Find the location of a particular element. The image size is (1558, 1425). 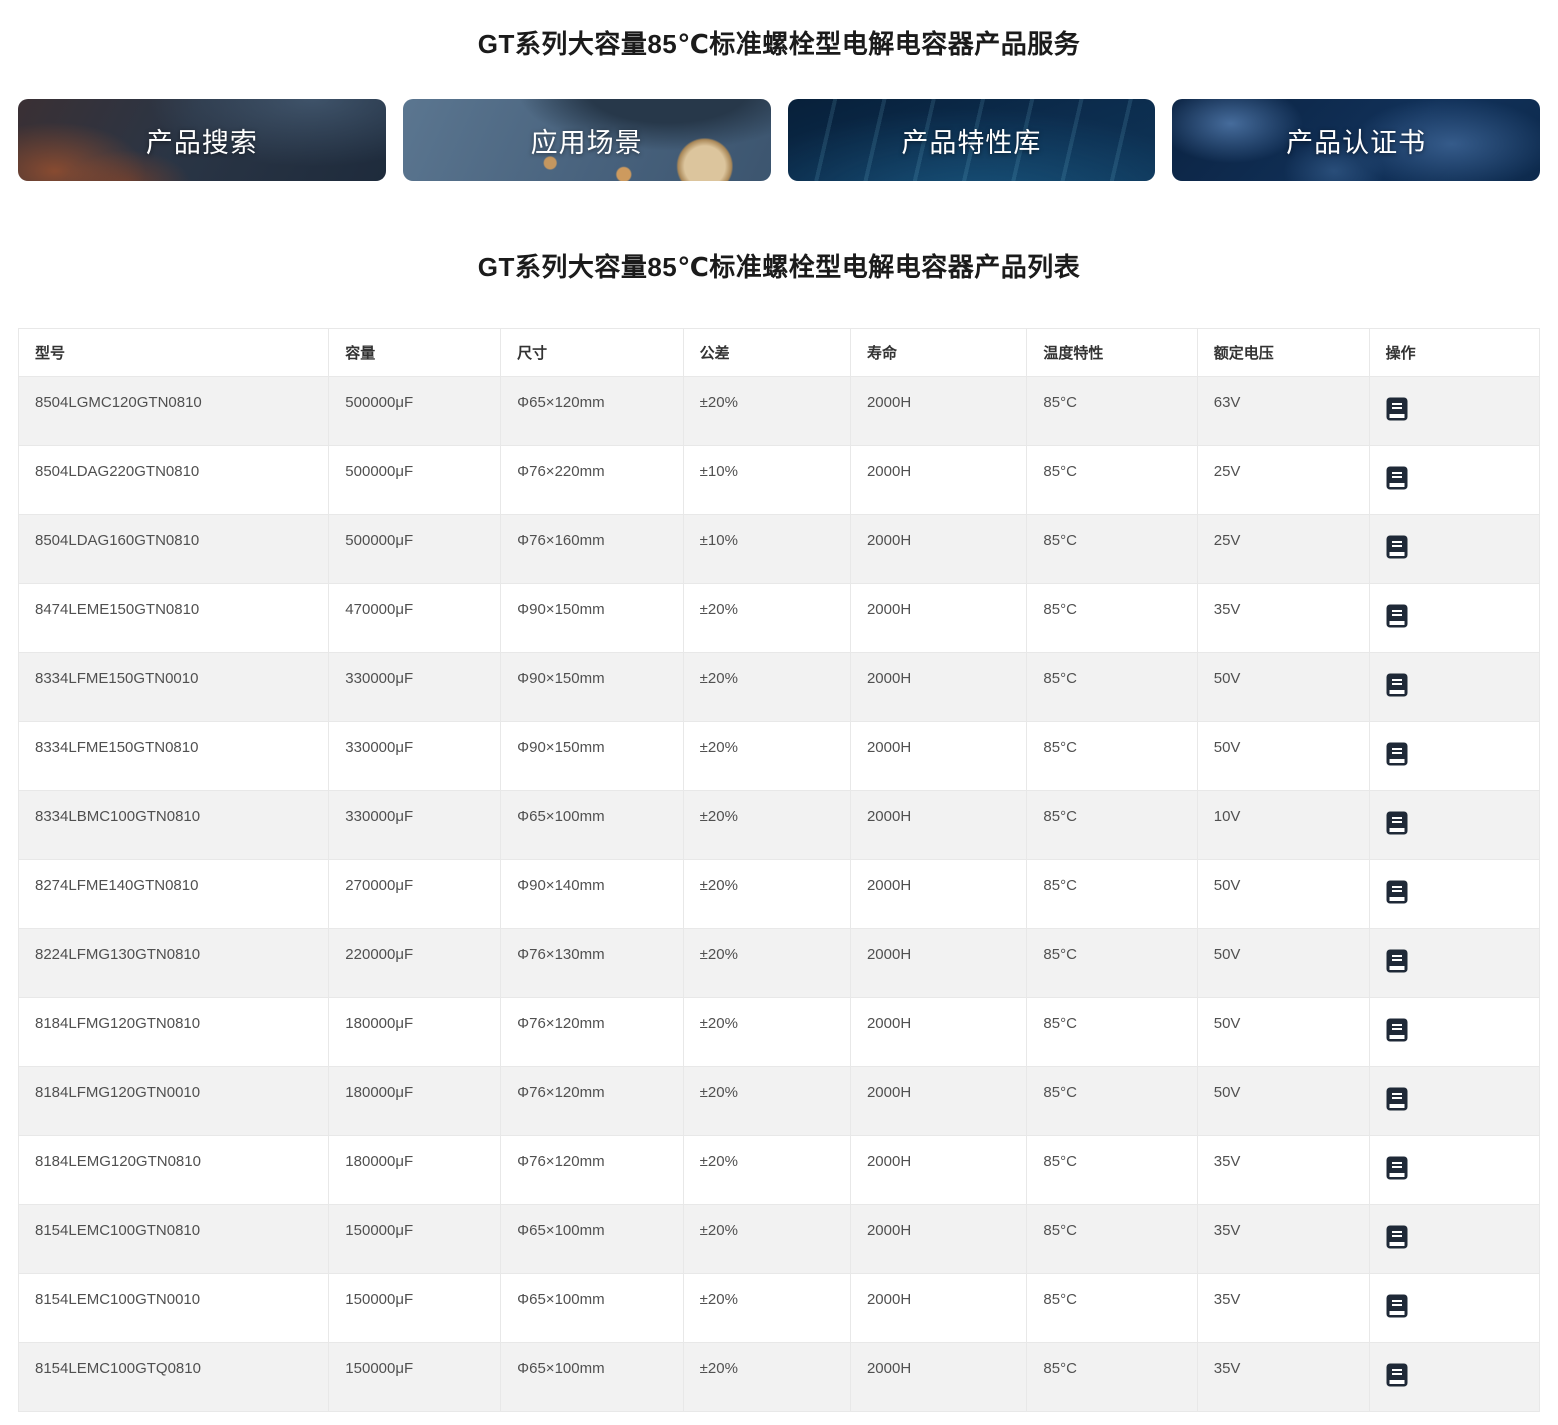

cell-capacity: 270000μF is located at coordinates (415, 894).